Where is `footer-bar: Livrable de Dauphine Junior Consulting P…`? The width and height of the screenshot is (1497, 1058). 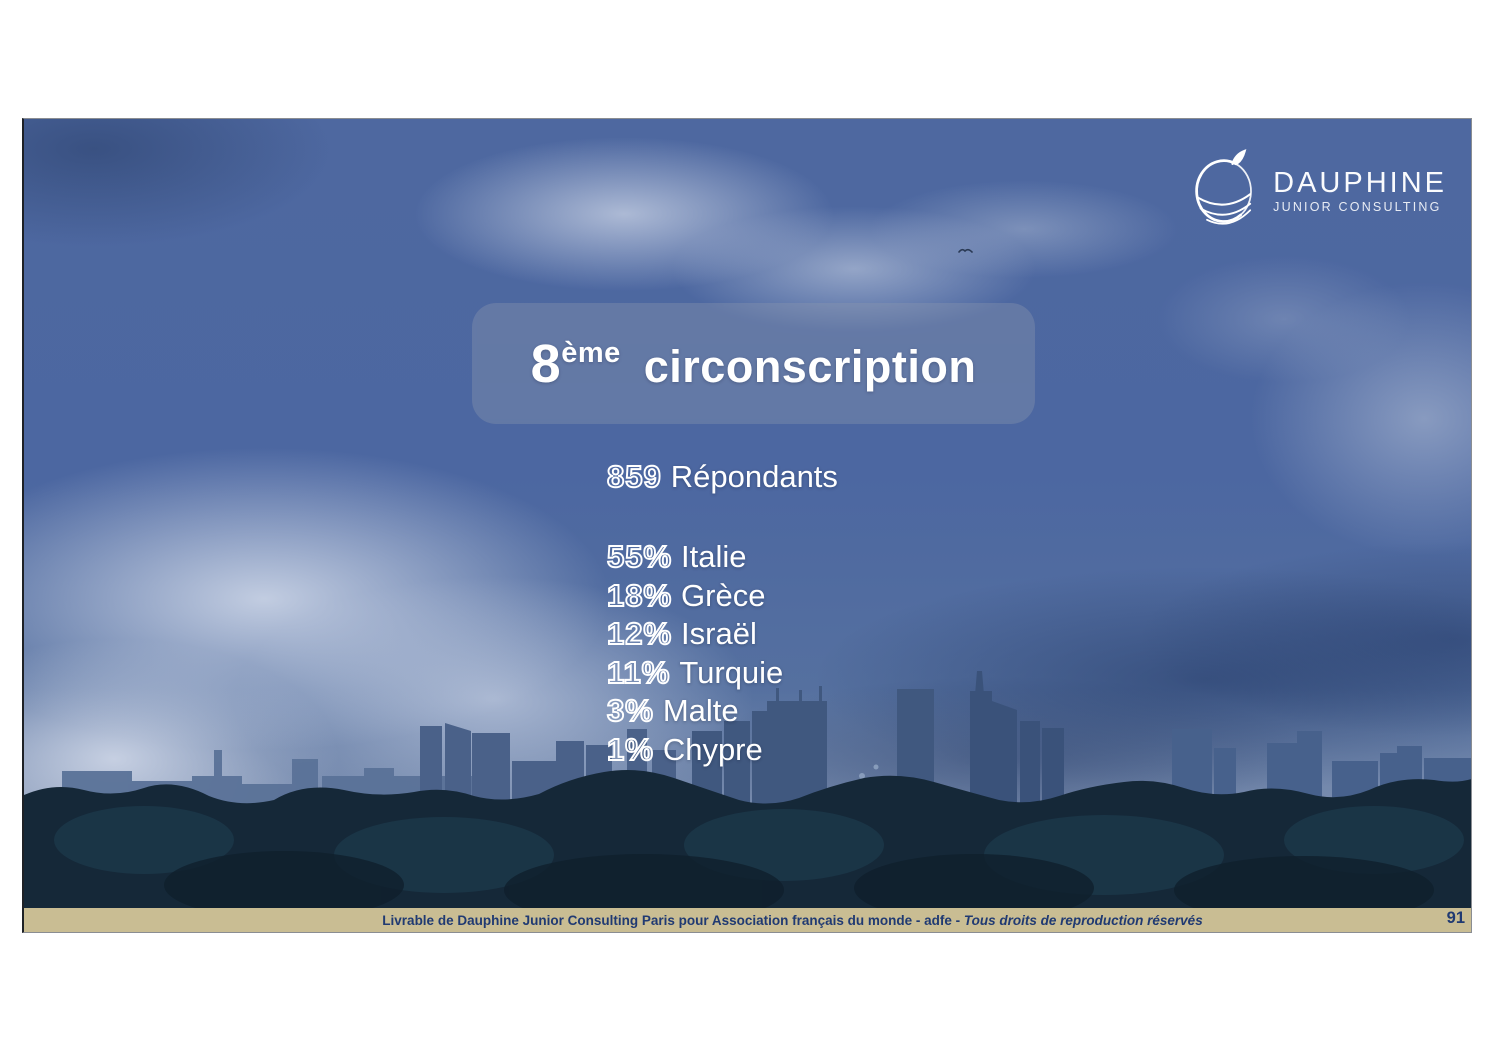 footer-bar: Livrable de Dauphine Junior Consulting P… is located at coordinates (747, 920).